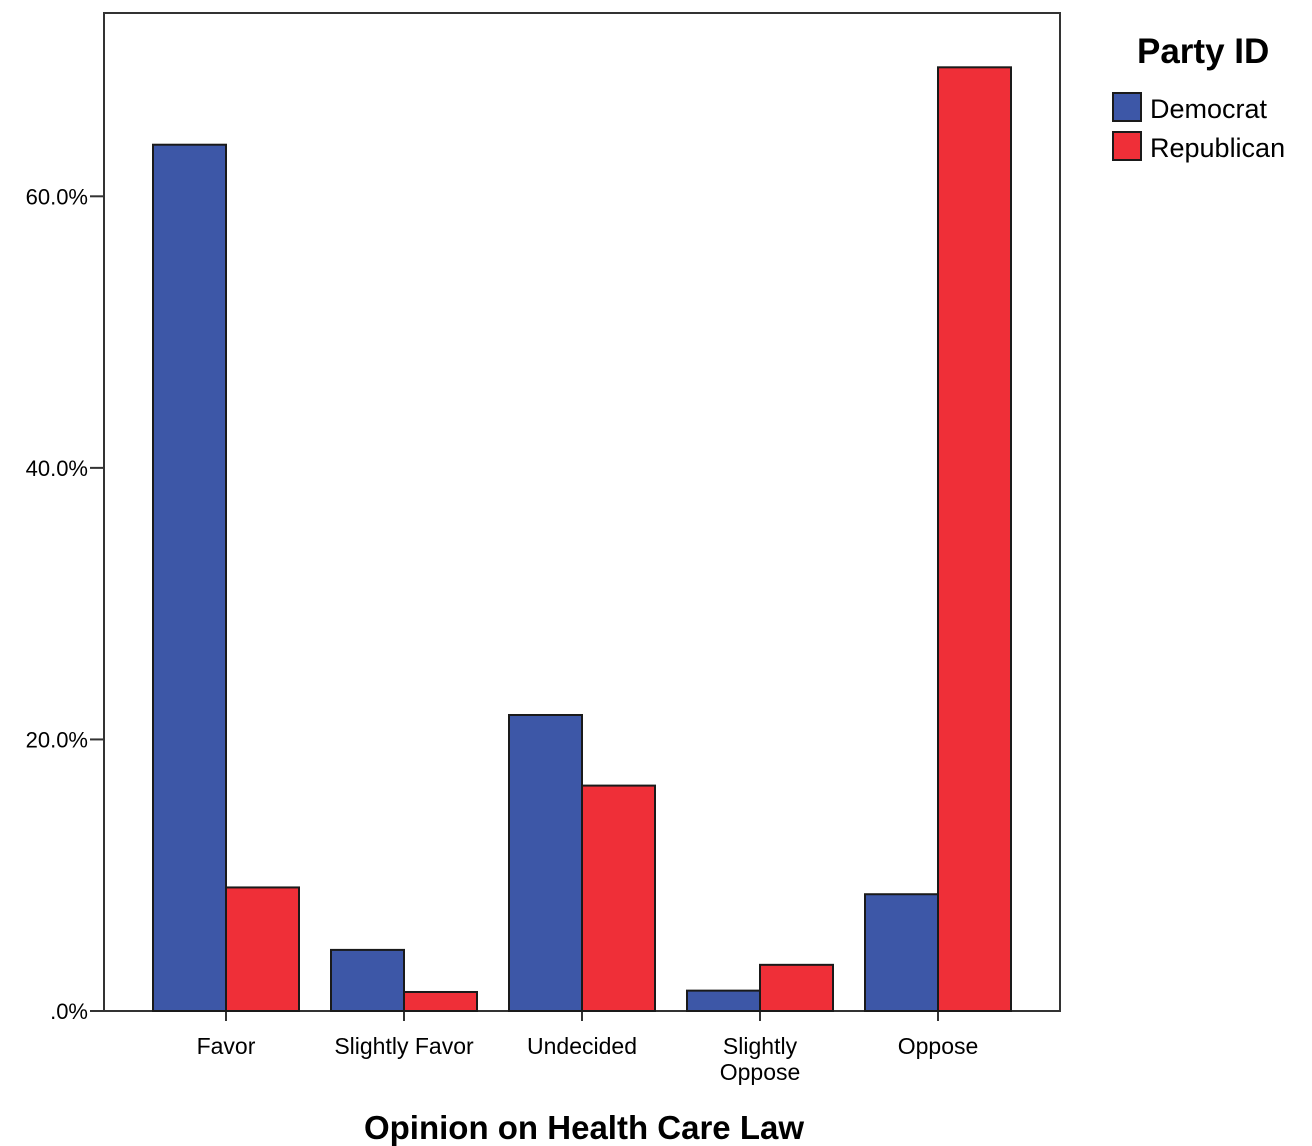 This screenshot has height=1146, width=1312. Describe the element at coordinates (367, 980) in the screenshot. I see `bar-democrat-slightly-favor` at that location.